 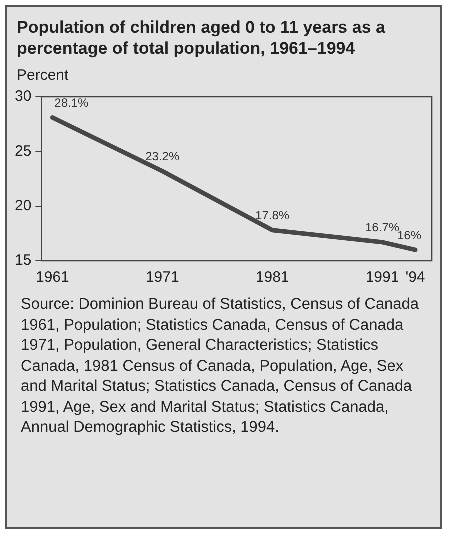 I want to click on y-axis-title: Percent, so click(x=43, y=75).